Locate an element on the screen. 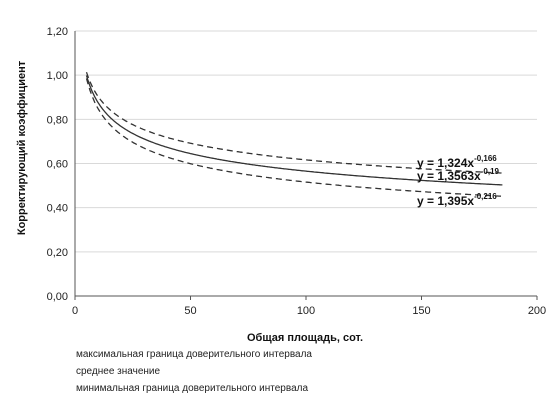  y-tick-label: 0,00 is located at coordinates (57, 297).